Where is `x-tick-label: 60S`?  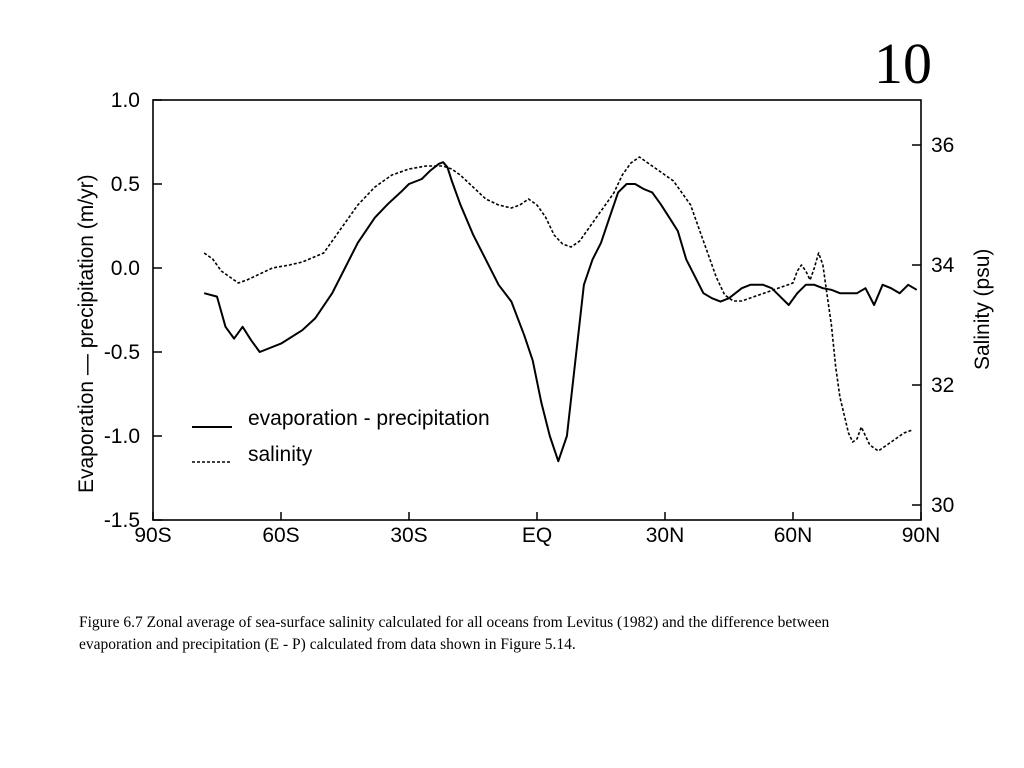
x-tick-label: 60S is located at coordinates (280, 535).